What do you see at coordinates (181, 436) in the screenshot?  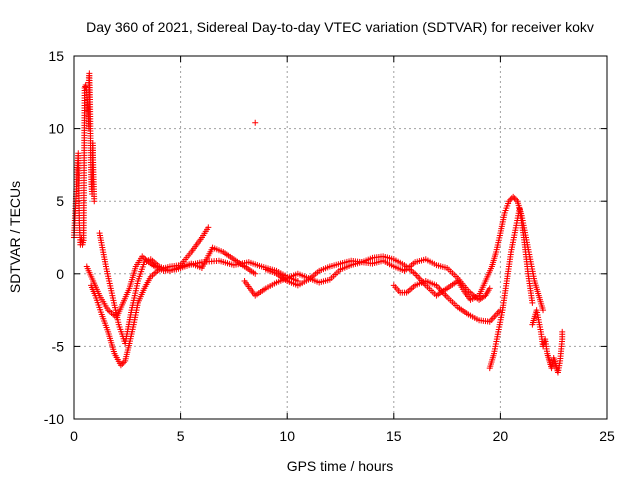 I see `x-tick-label: 5` at bounding box center [181, 436].